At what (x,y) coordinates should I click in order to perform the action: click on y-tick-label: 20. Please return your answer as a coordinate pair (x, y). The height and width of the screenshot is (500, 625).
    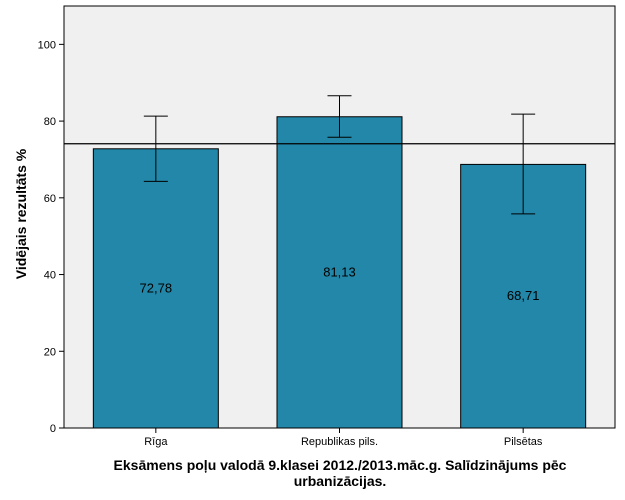
    Looking at the image, I should click on (50, 352).